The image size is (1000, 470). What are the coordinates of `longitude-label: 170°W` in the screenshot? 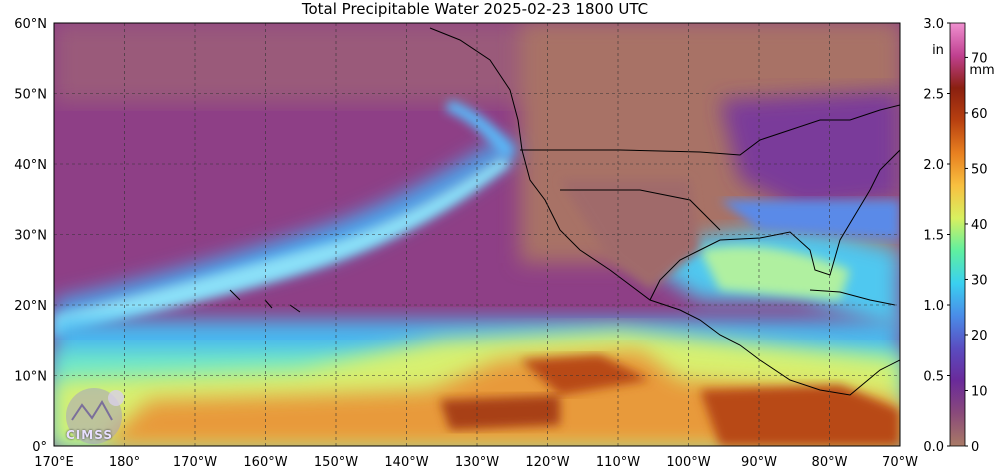 It's located at (195, 462).